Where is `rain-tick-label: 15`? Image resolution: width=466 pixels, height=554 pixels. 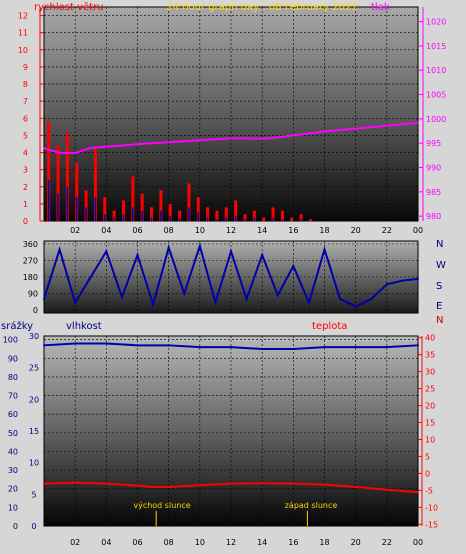 rain-tick-label: 15 is located at coordinates (34, 431).